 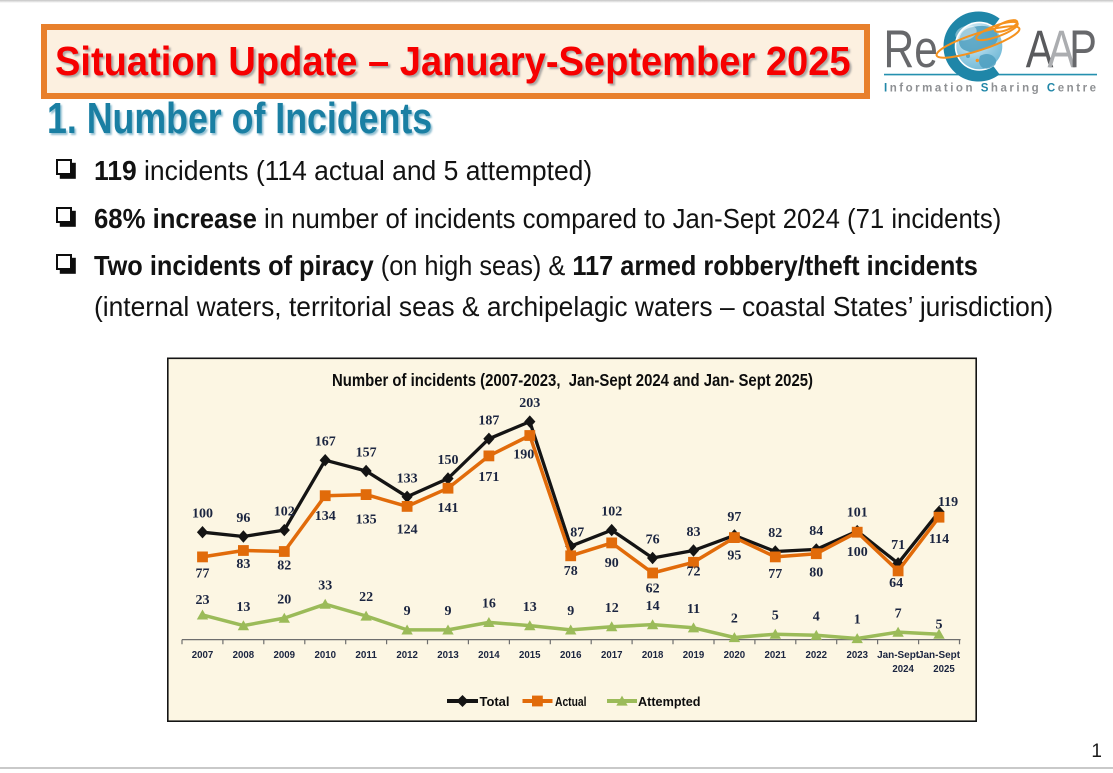 I want to click on svg-text: 124, so click(x=407, y=529).